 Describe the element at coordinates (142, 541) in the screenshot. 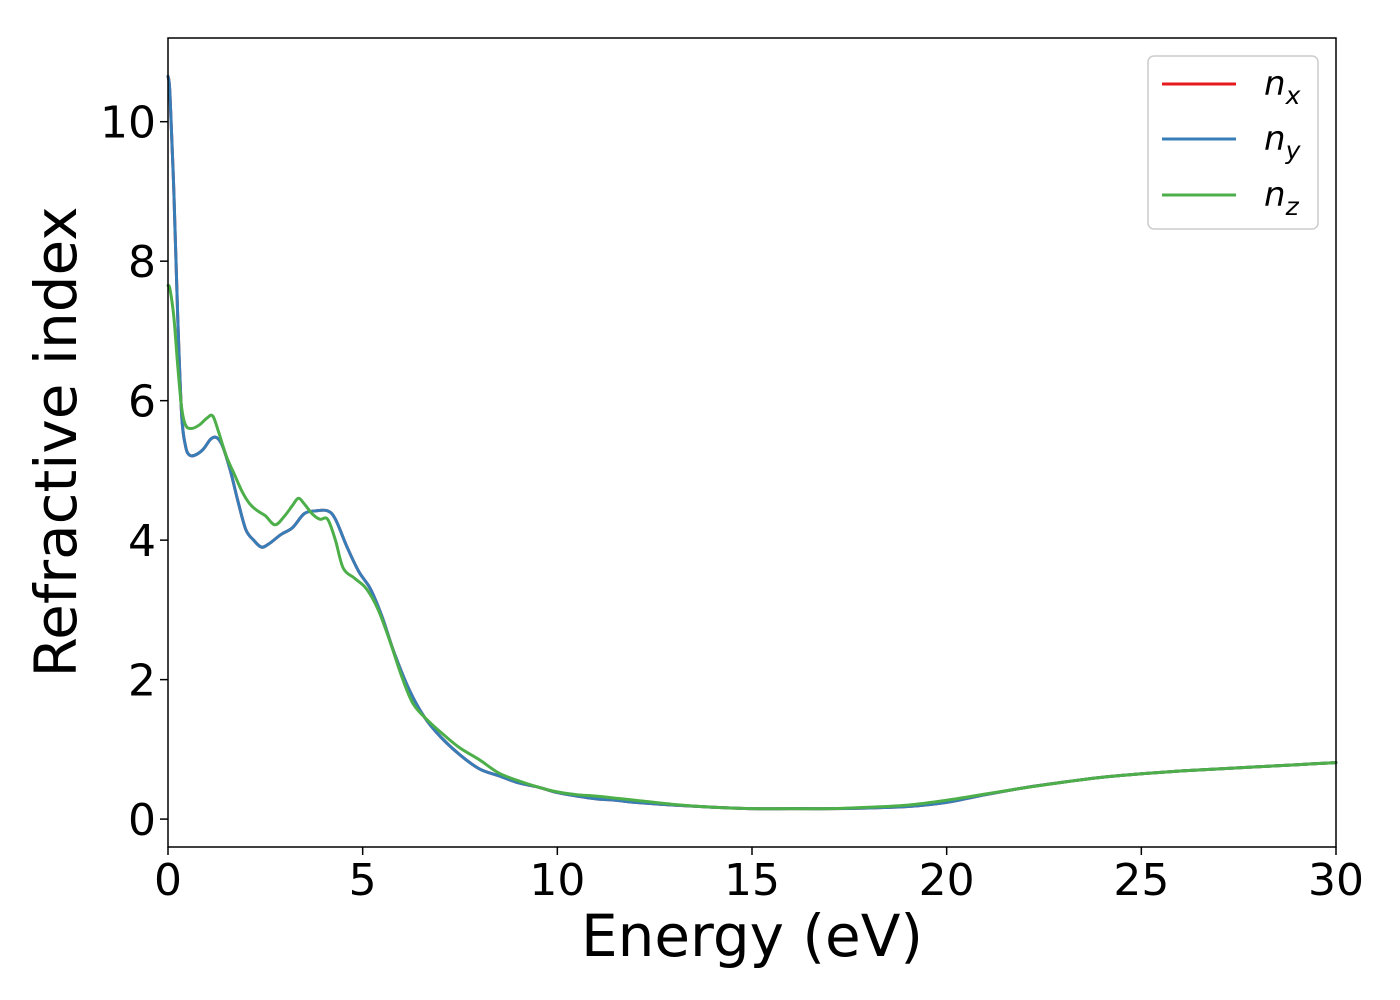

I see `y-tick-label: 4` at that location.